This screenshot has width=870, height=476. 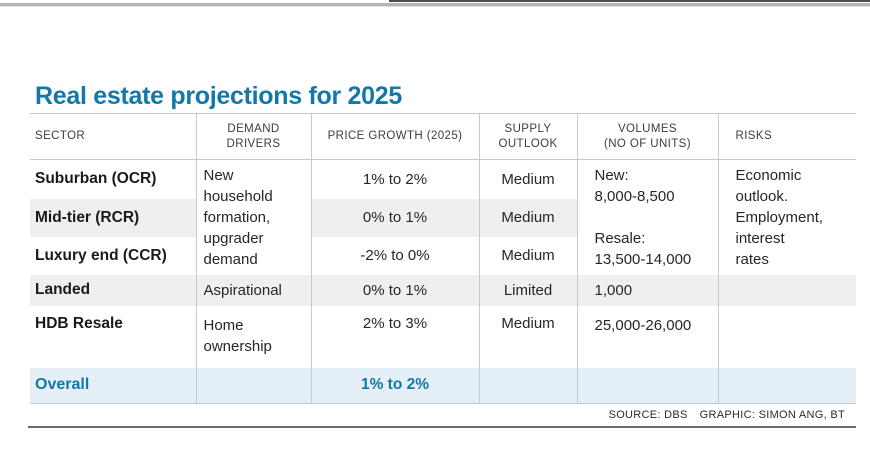 What do you see at coordinates (113, 290) in the screenshot?
I see `cell-sector: Landed` at bounding box center [113, 290].